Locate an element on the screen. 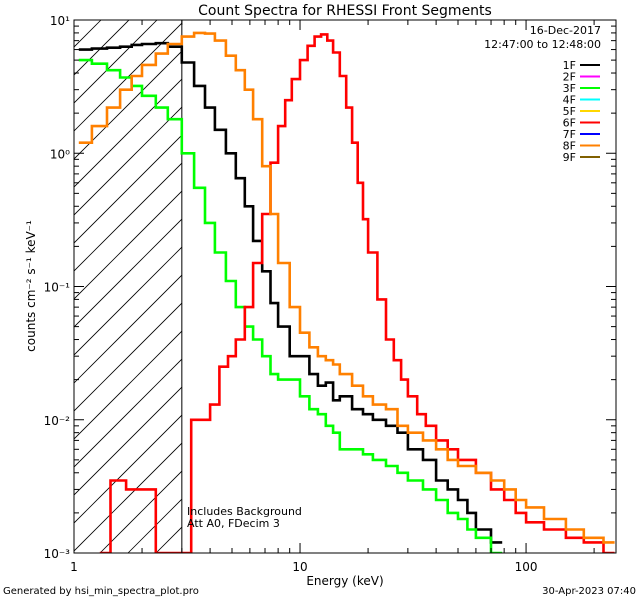 The width and height of the screenshot is (640, 600). legend-label: 6F is located at coordinates (569, 123).